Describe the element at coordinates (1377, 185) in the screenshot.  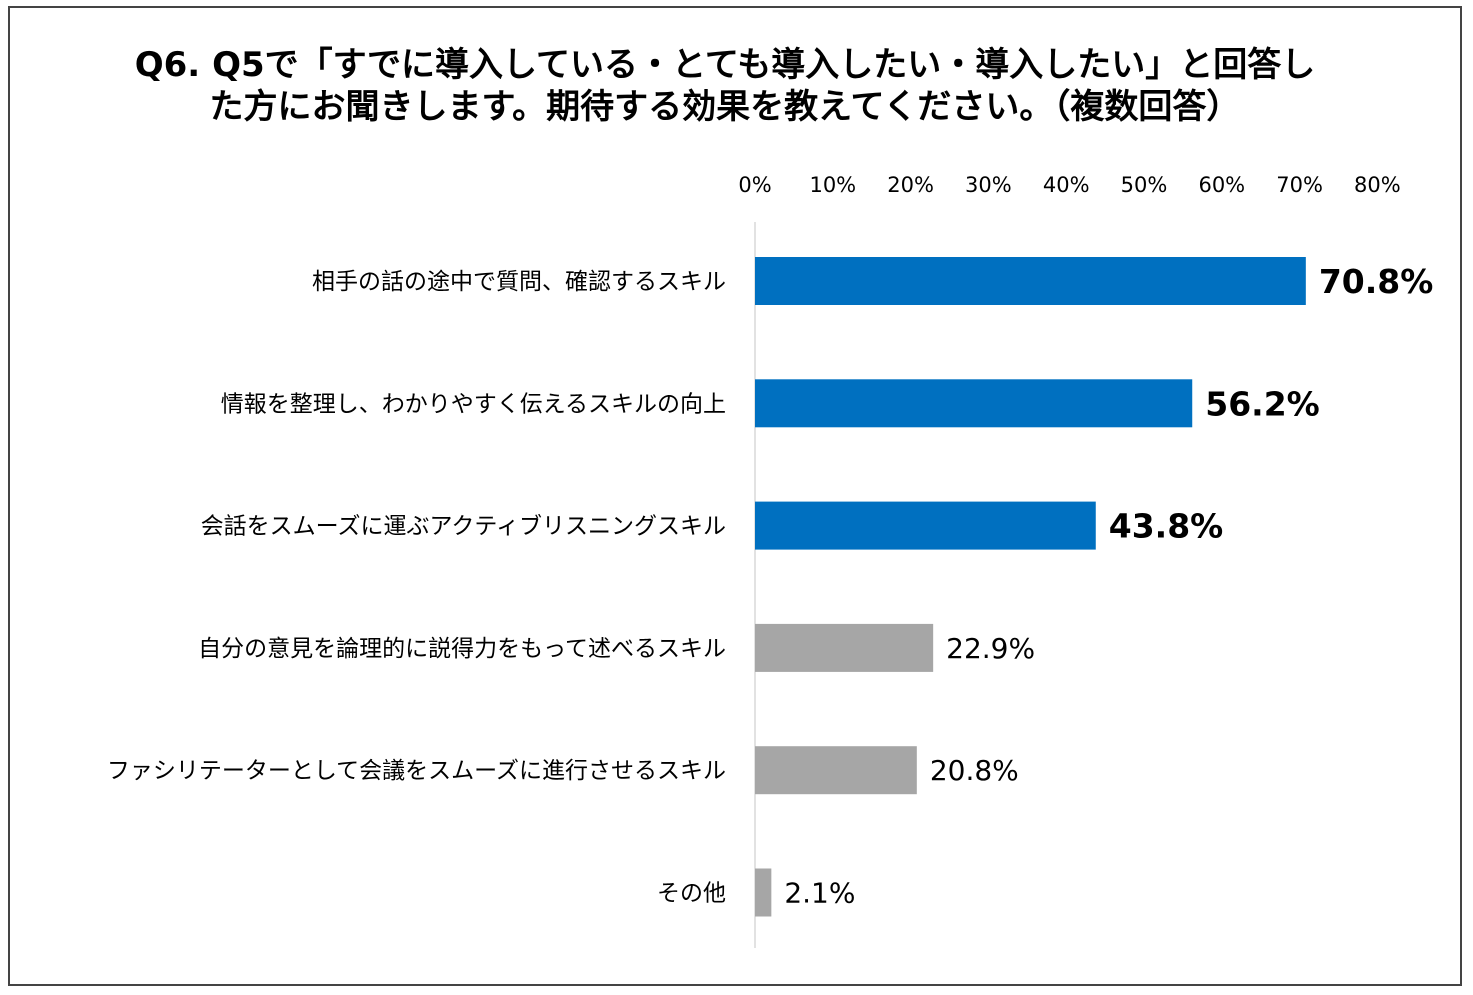
I see `x-tick-label: 80%` at that location.